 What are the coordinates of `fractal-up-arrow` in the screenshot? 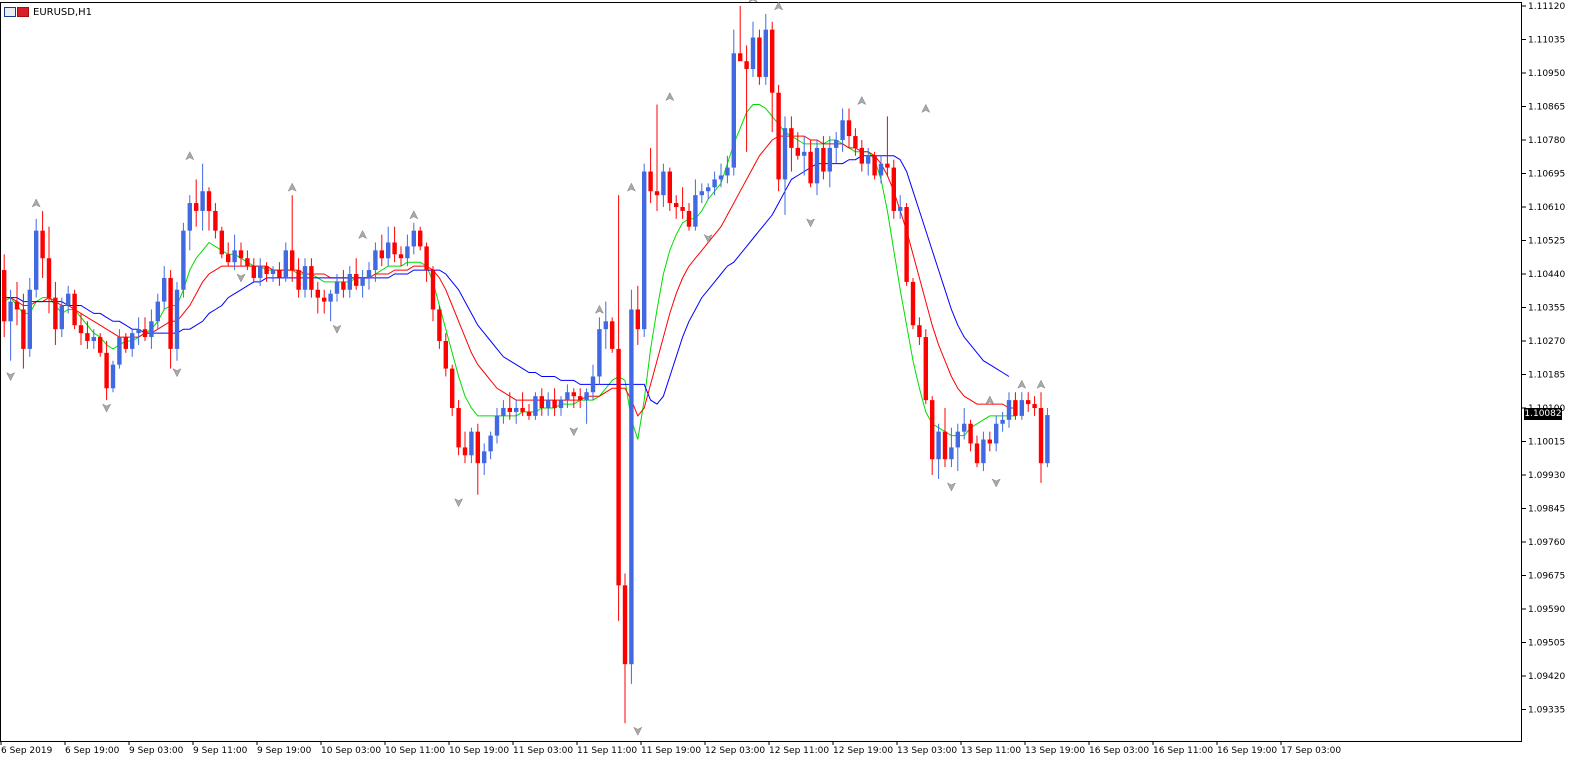 It's located at (414, 215).